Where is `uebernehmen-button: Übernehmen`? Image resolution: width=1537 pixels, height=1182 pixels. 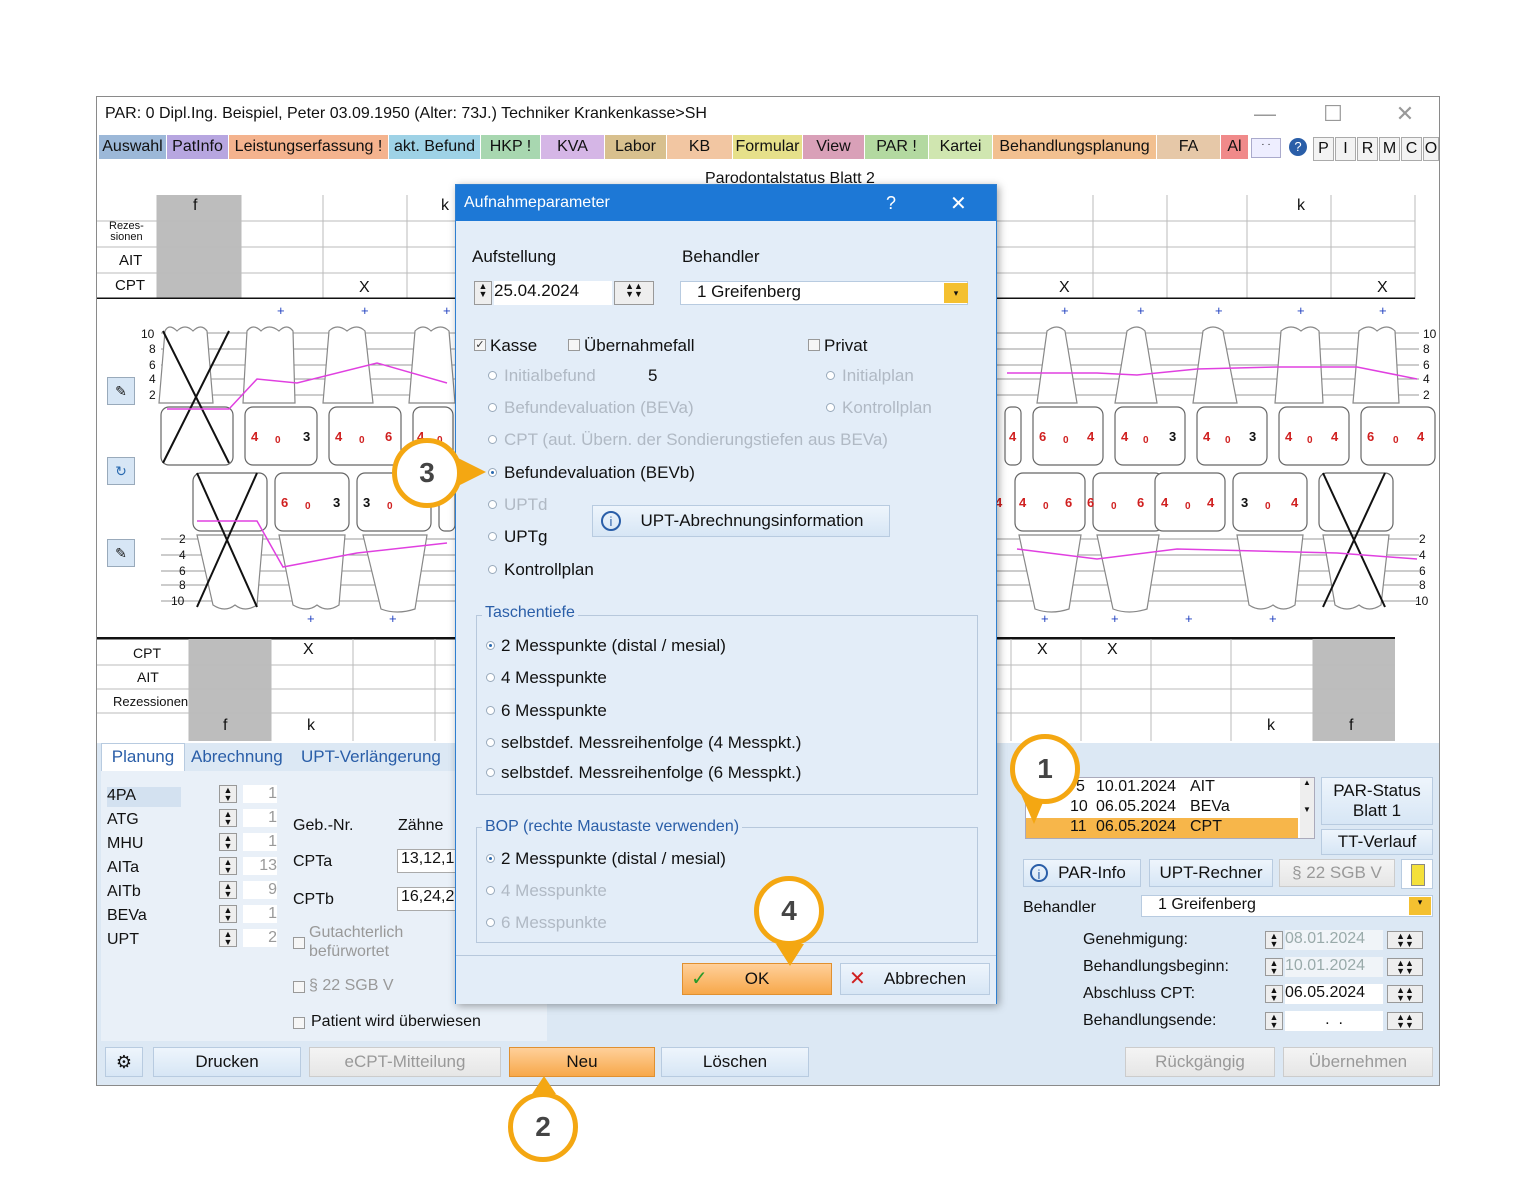
uebernehmen-button: Übernehmen is located at coordinates (1358, 1062).